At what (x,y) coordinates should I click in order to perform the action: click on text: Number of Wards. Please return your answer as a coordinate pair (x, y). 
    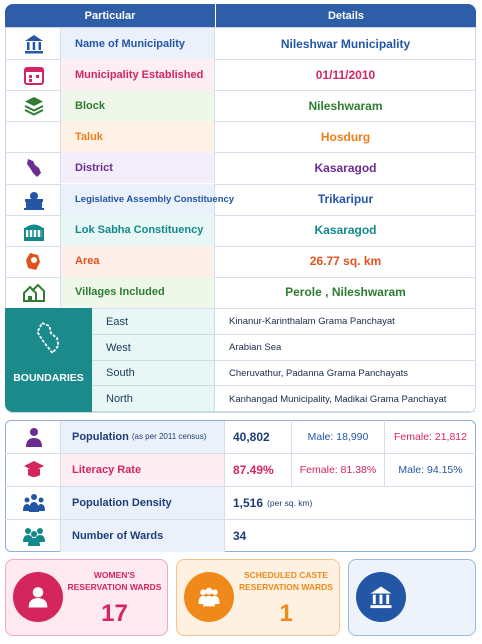
    Looking at the image, I should click on (118, 535).